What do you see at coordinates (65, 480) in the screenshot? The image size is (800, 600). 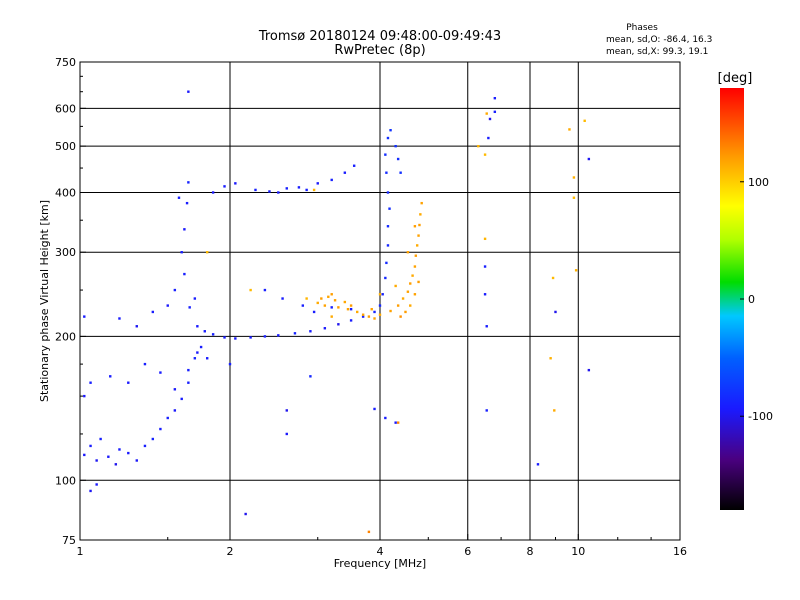 I see `y-tick-label: 100` at bounding box center [65, 480].